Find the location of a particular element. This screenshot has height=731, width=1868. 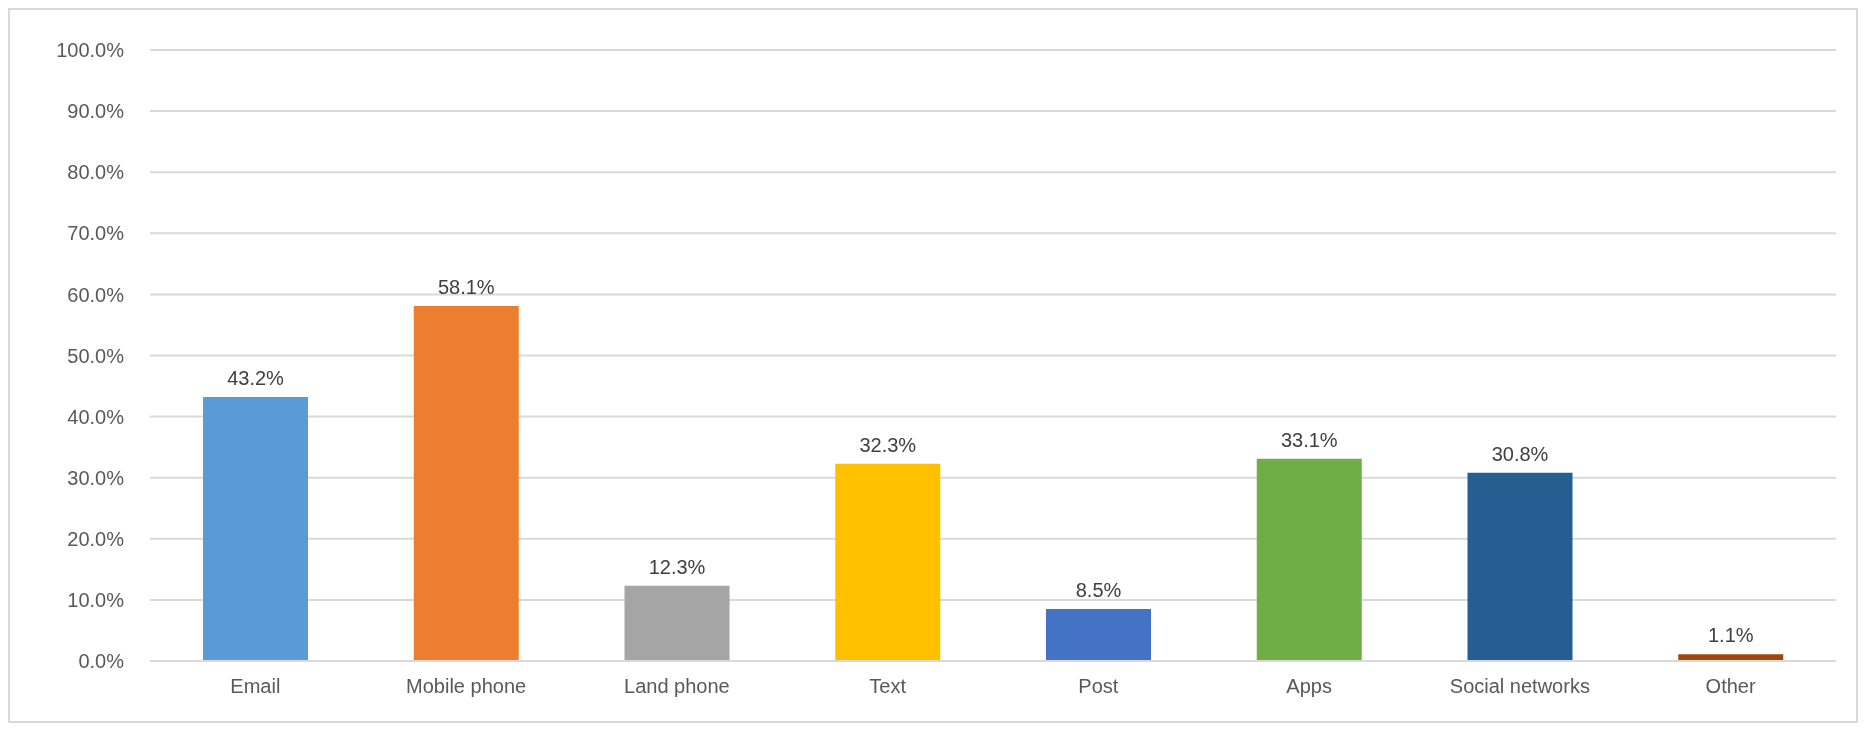

y-tick-label: 20.0% is located at coordinates (96, 538).